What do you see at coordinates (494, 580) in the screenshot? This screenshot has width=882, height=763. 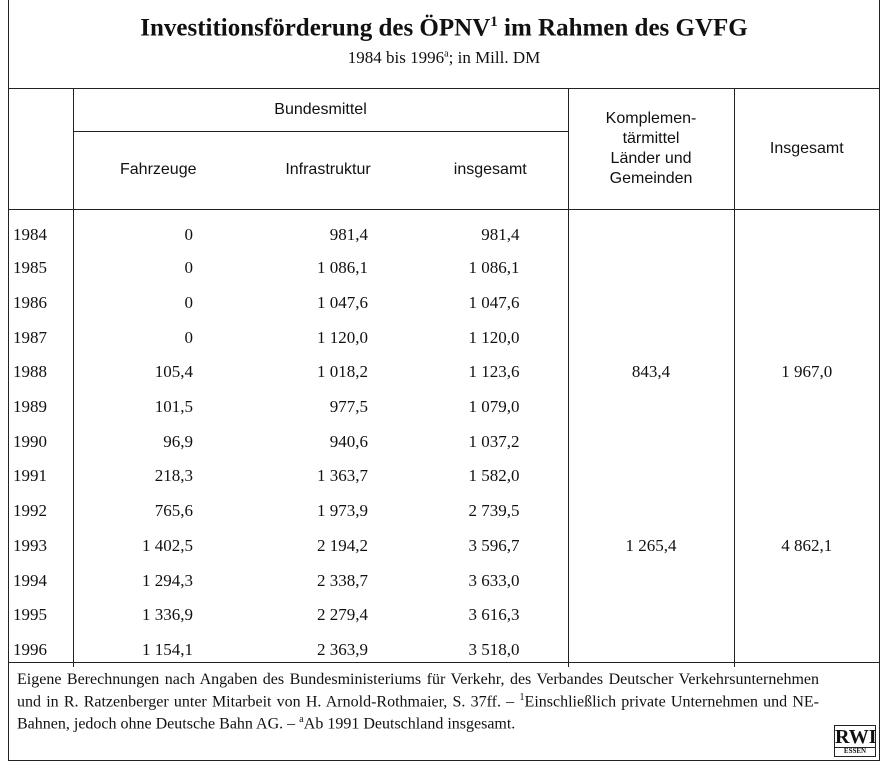 I see `value-cell: 3 633,0` at bounding box center [494, 580].